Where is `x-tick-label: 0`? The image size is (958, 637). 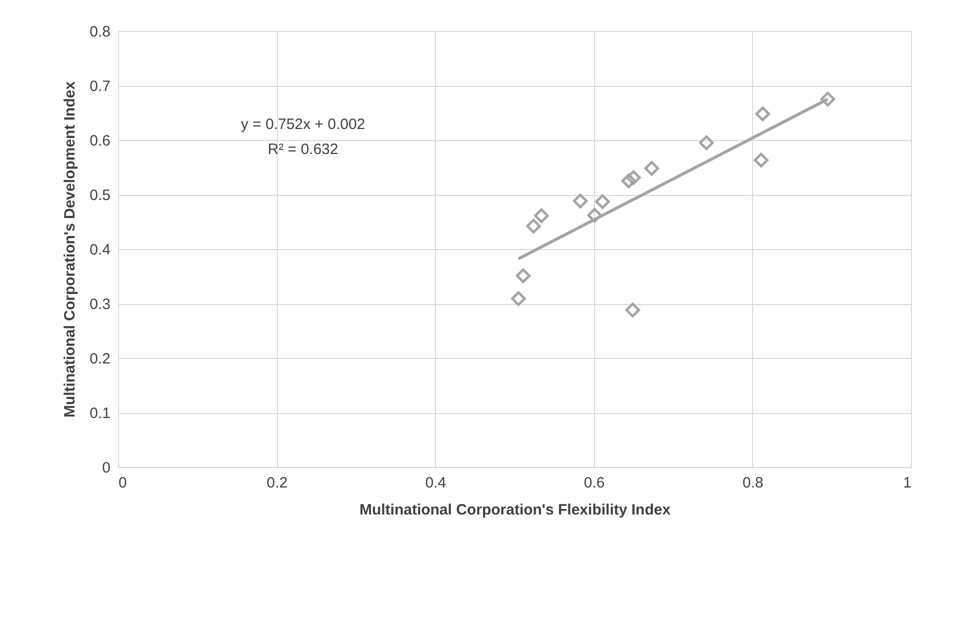 x-tick-label: 0 is located at coordinates (122, 483).